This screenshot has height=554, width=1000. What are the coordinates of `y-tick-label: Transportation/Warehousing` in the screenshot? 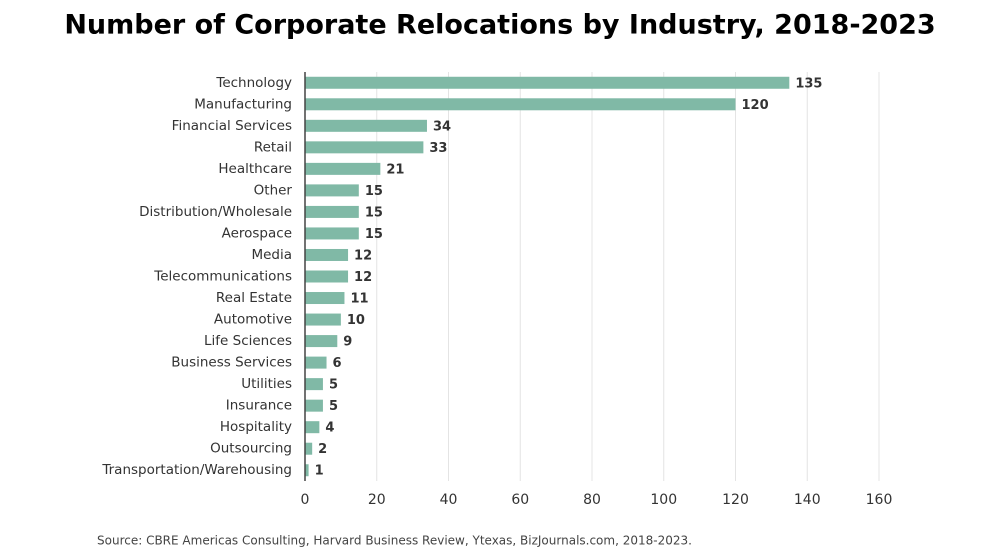 It's located at (196, 470).